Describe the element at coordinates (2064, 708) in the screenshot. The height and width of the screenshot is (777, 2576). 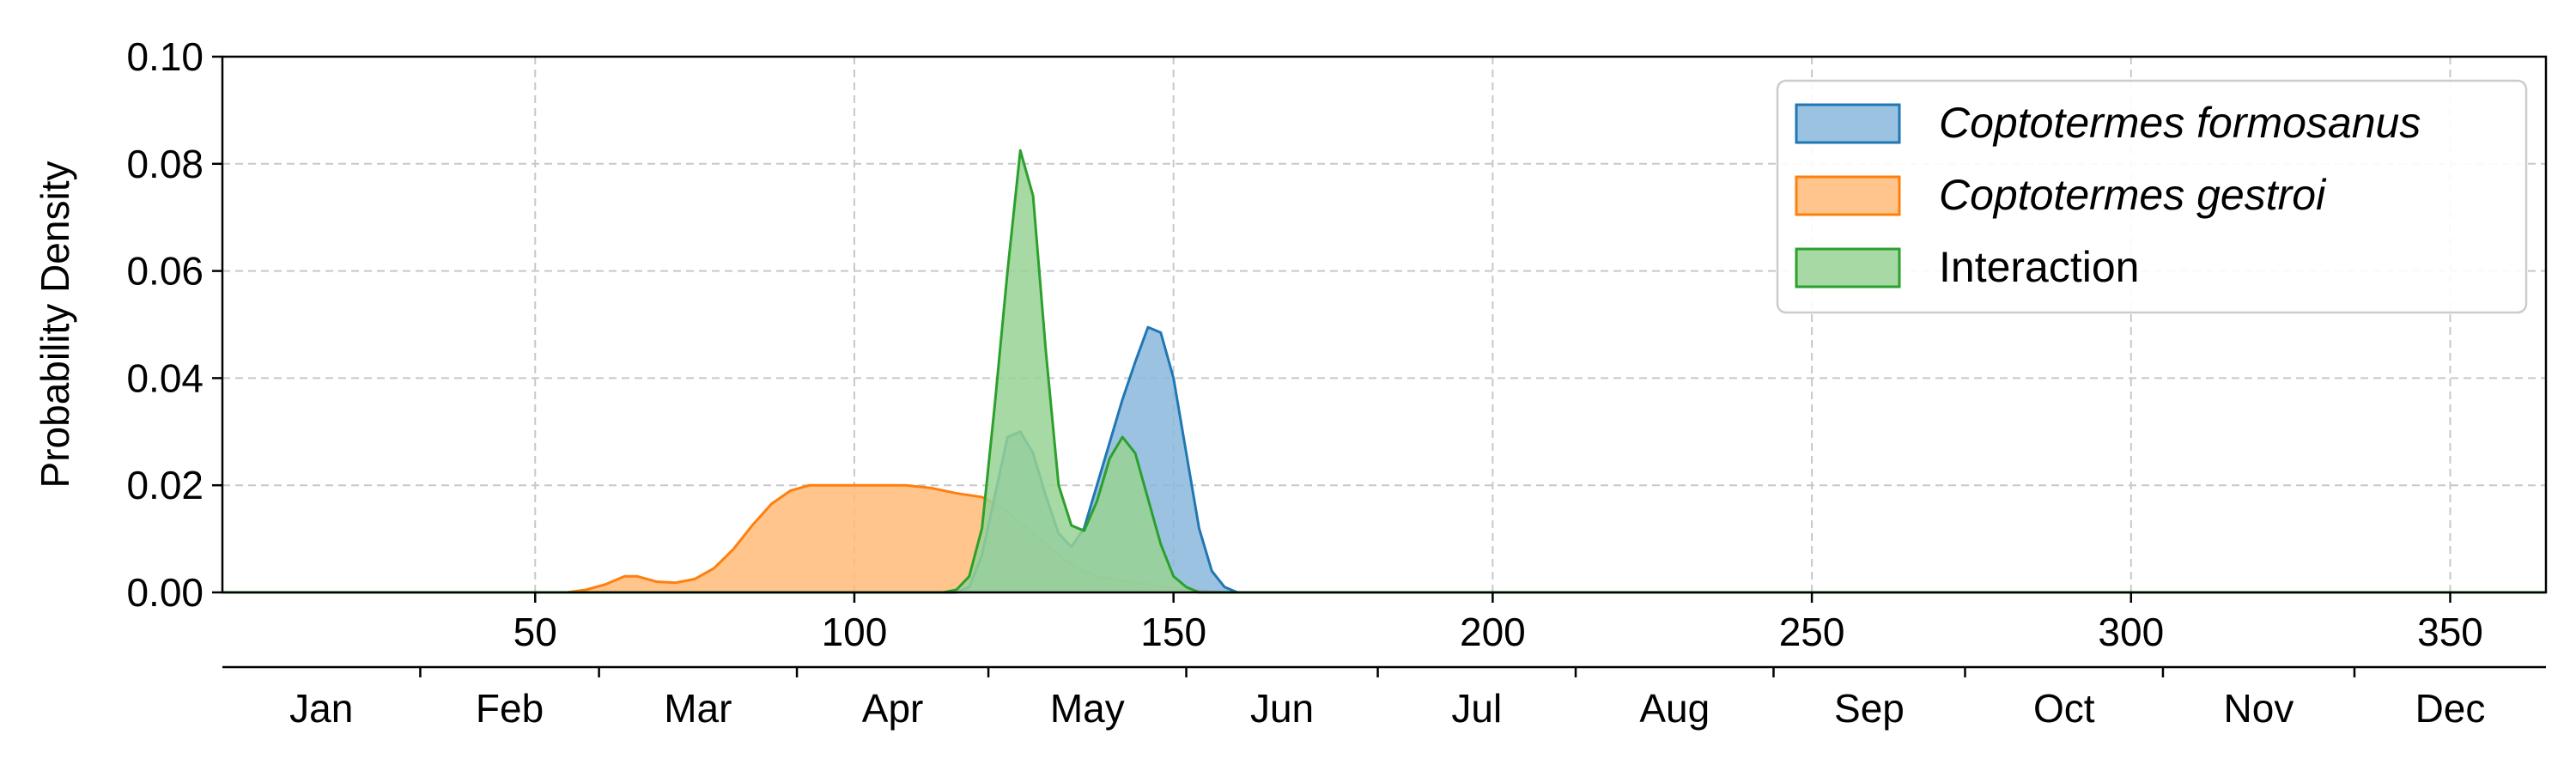
I see `month-label: Oct` at that location.